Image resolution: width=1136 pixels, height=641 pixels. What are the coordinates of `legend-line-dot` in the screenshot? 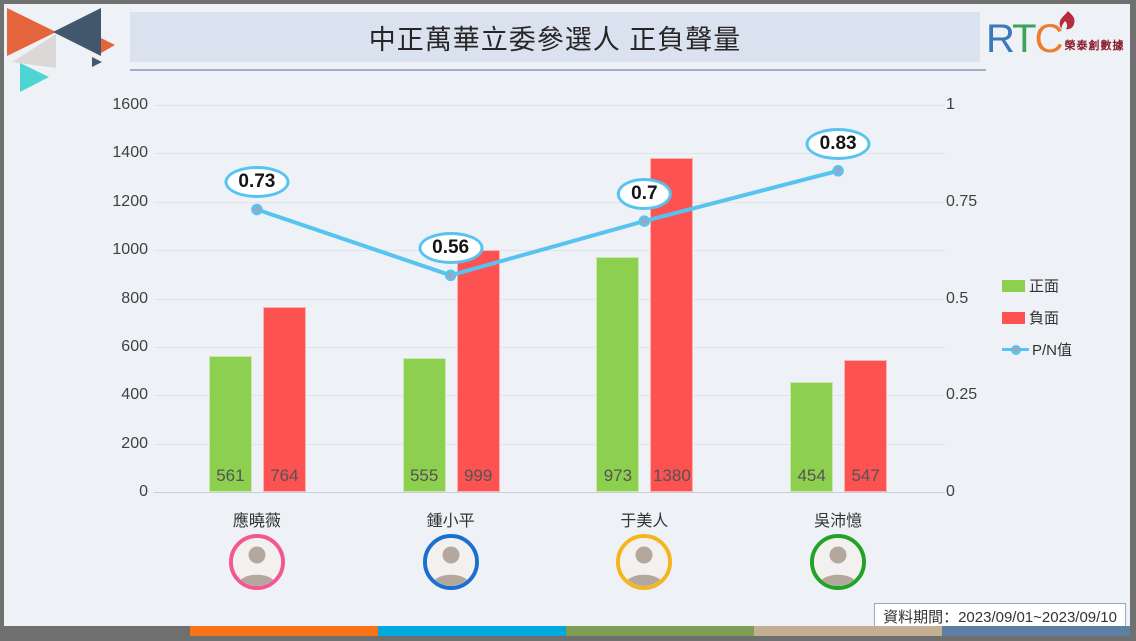 It's located at (1016, 349).